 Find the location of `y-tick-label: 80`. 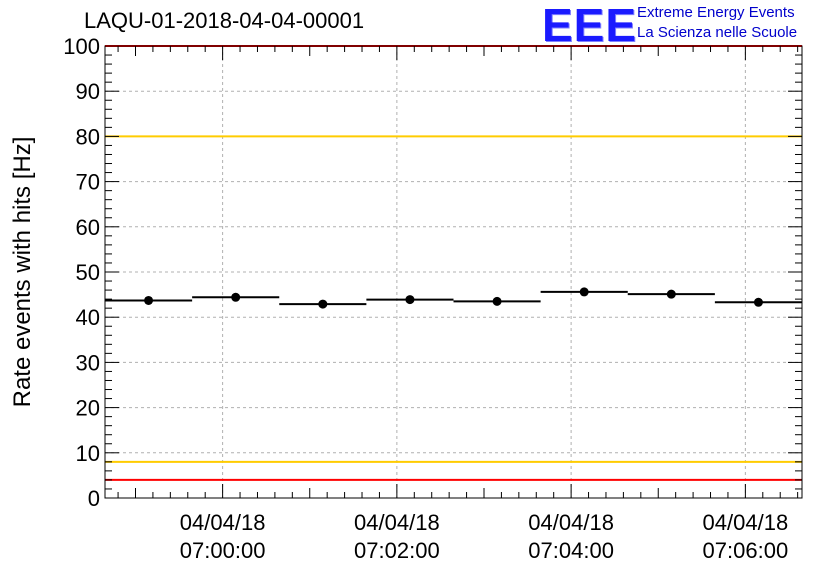

y-tick-label: 80 is located at coordinates (88, 136).